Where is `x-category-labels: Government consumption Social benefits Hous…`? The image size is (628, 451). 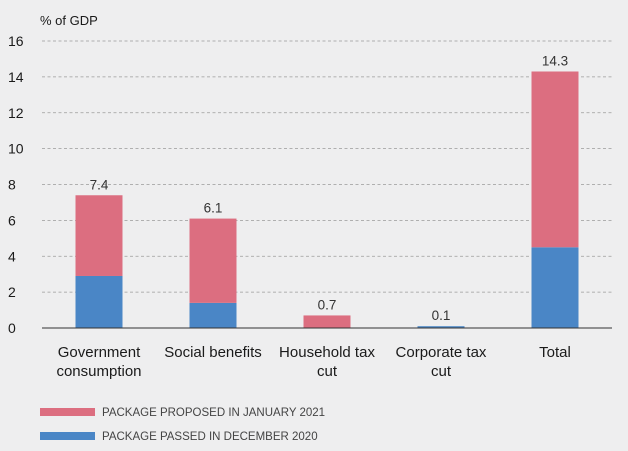 x-category-labels: Government consumption Social benefits Hous… is located at coordinates (313, 362).